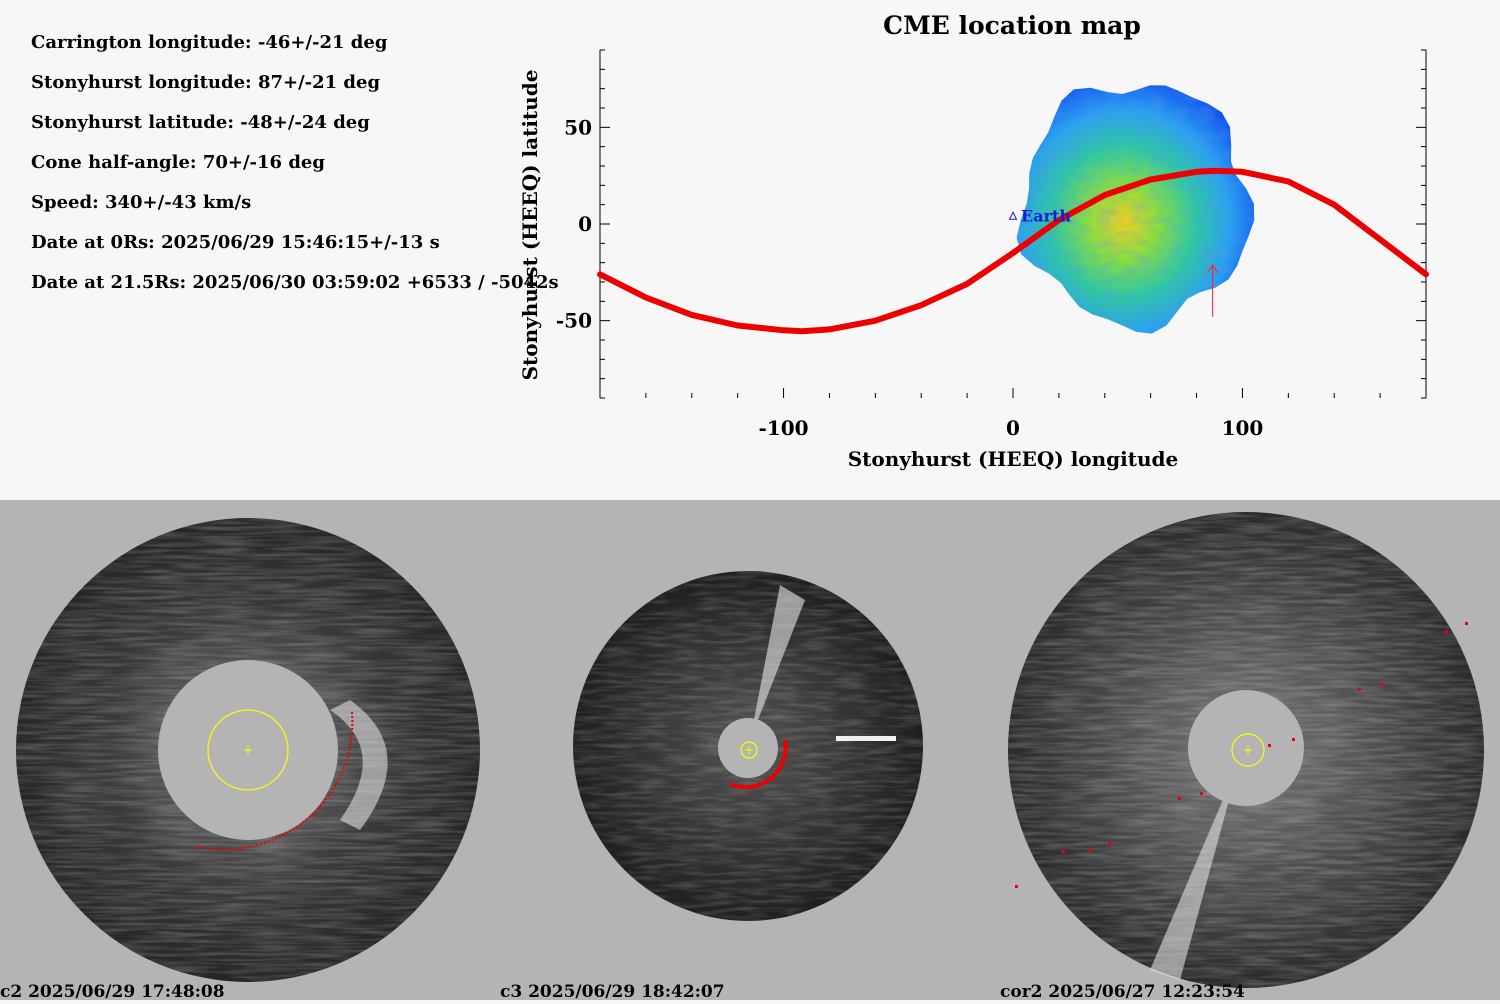 This screenshot has height=1004, width=1500. Describe the element at coordinates (112, 992) in the screenshot. I see `c2-caption: c2 2025/06/29 17:48:08` at that location.